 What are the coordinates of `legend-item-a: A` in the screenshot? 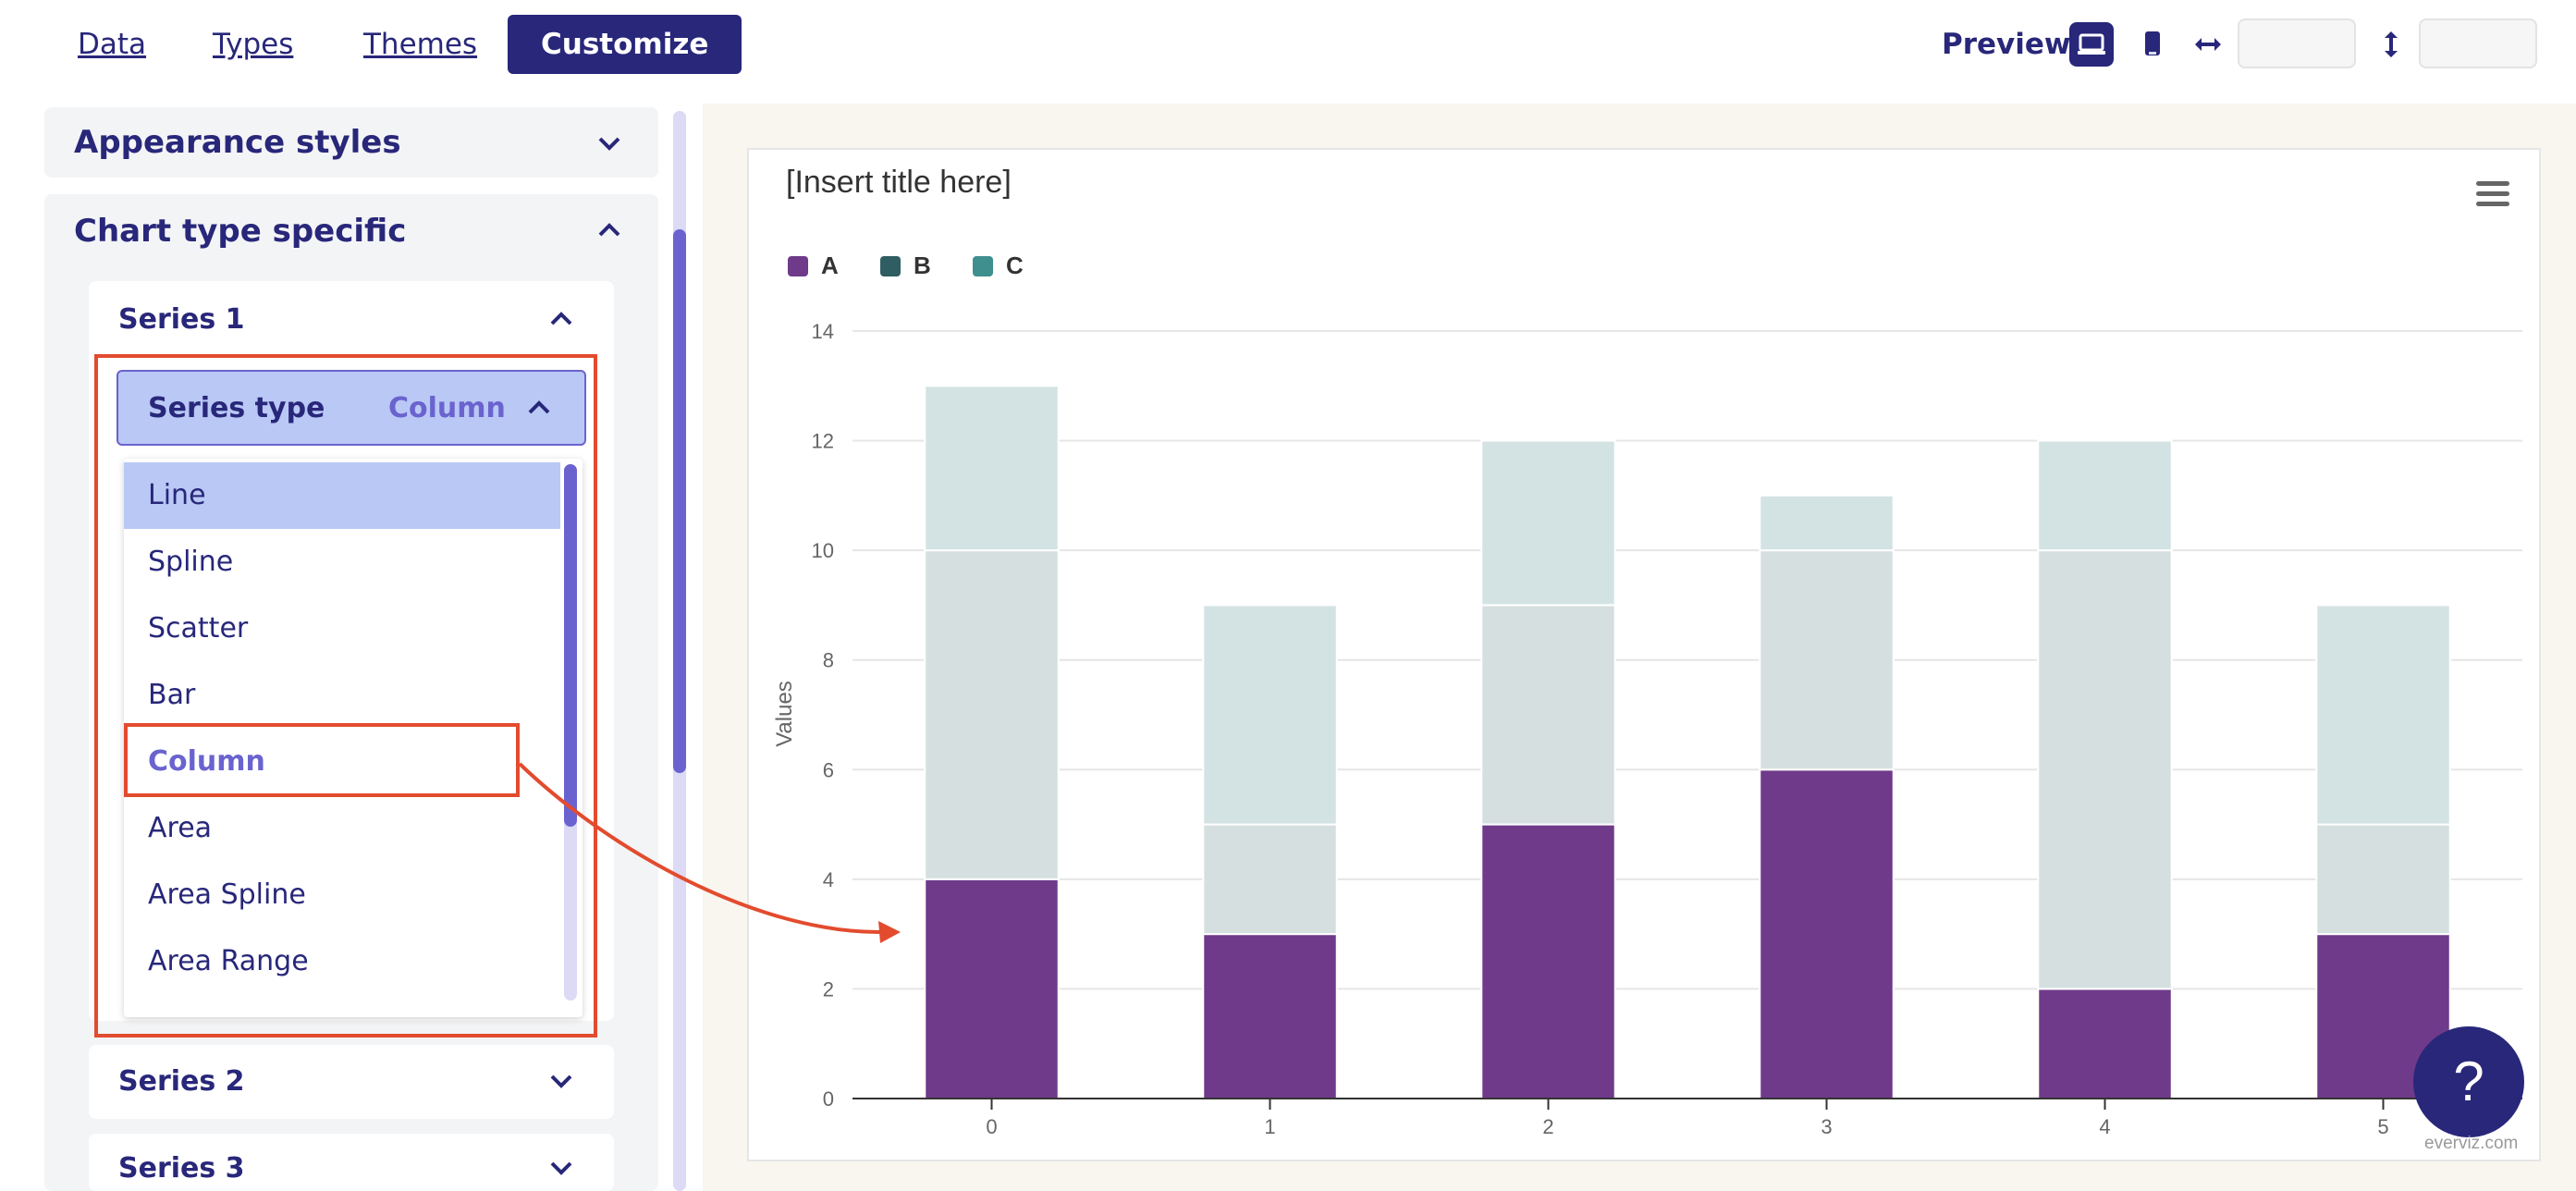 It's located at (813, 266).